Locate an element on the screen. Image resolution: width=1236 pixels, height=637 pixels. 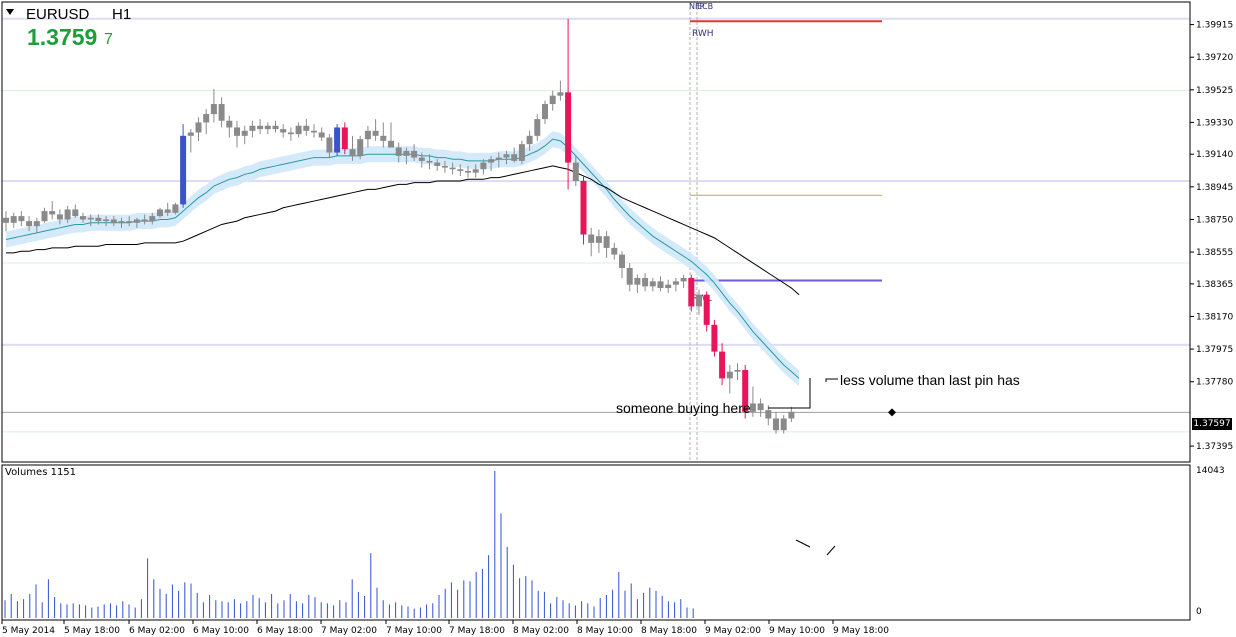
annotation-volume-line is located at coordinates (831, 380).